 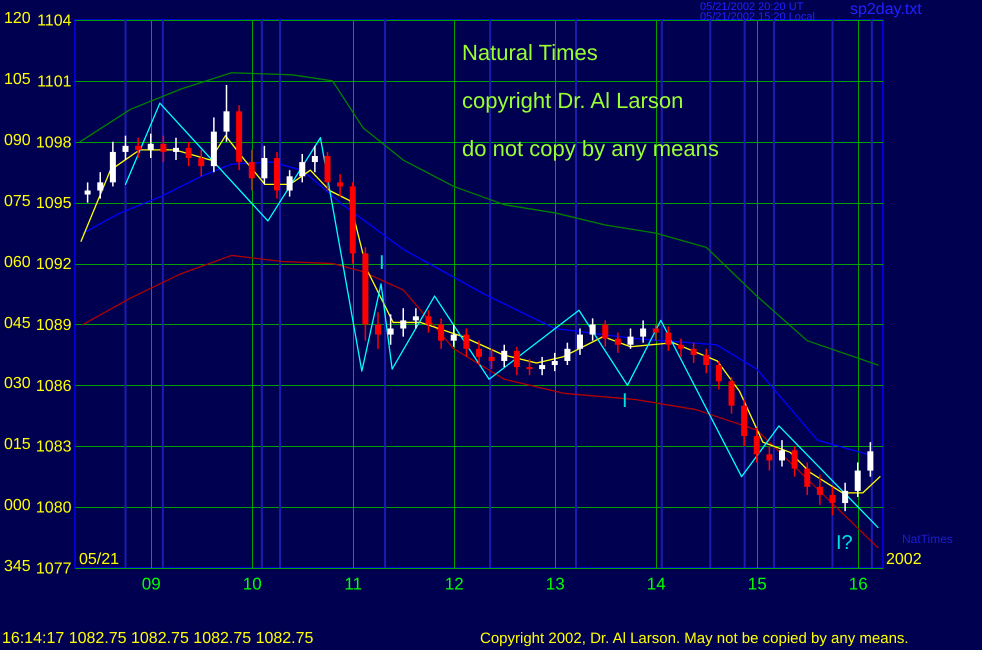 What do you see at coordinates (151, 584) in the screenshot?
I see `x-tick-label: 09` at bounding box center [151, 584].